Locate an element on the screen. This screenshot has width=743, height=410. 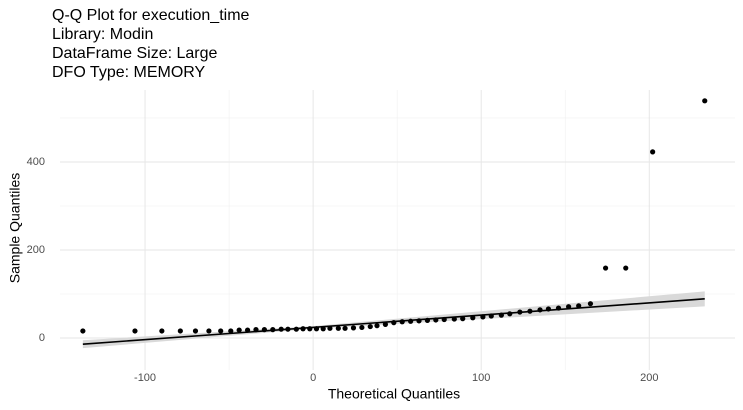
chart-title: DataFrame Size: Large is located at coordinates (135, 53).